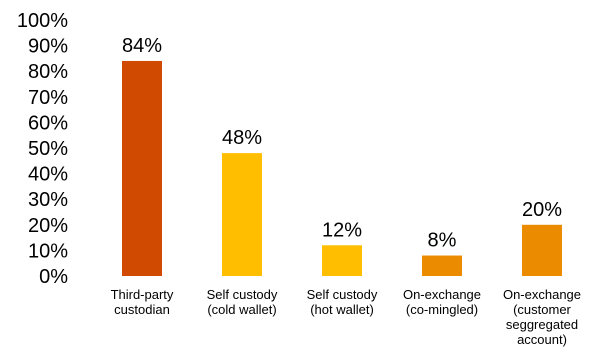  I want to click on category-label-line: custodian, so click(142, 309).